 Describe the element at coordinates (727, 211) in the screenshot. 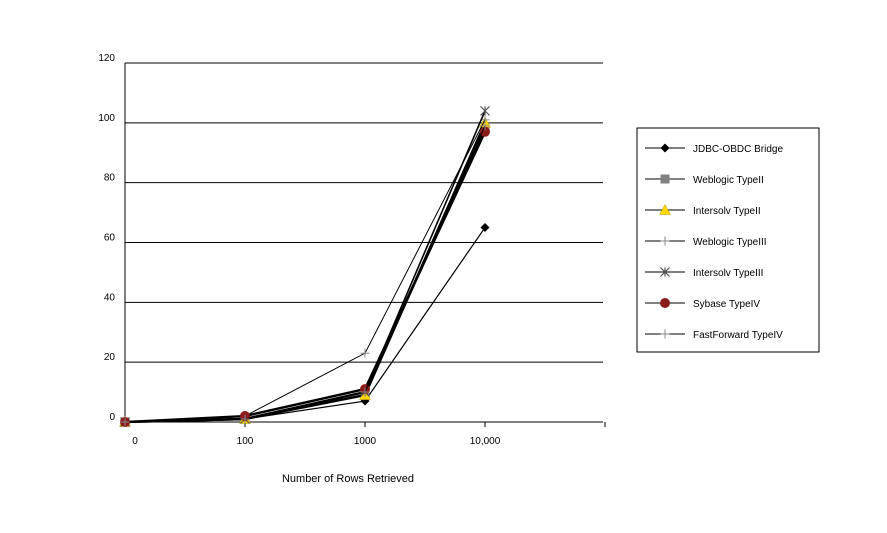

I see `legend-label-2: Intersolv TypeII` at that location.